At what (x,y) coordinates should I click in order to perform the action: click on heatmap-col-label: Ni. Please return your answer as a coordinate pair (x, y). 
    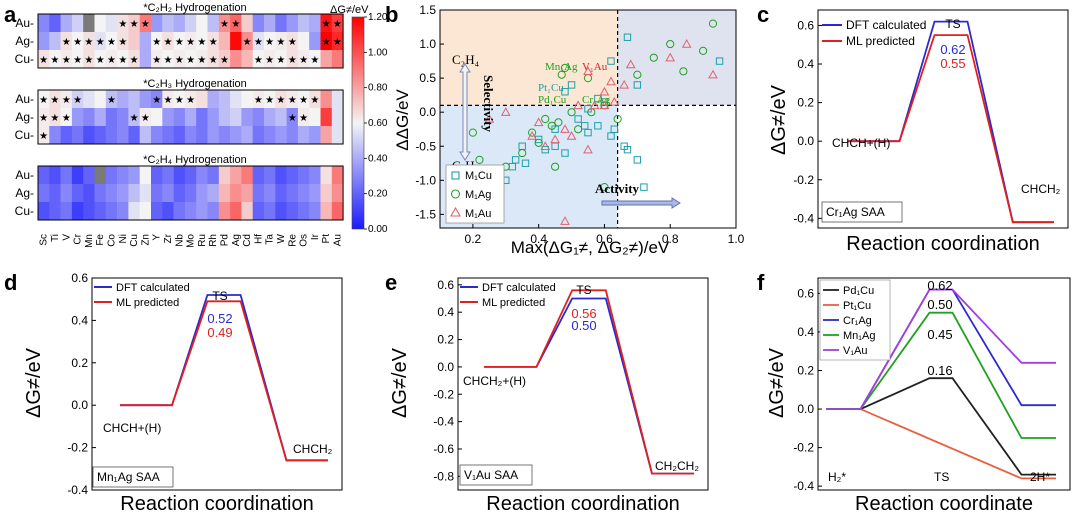
    Looking at the image, I should click on (123, 238).